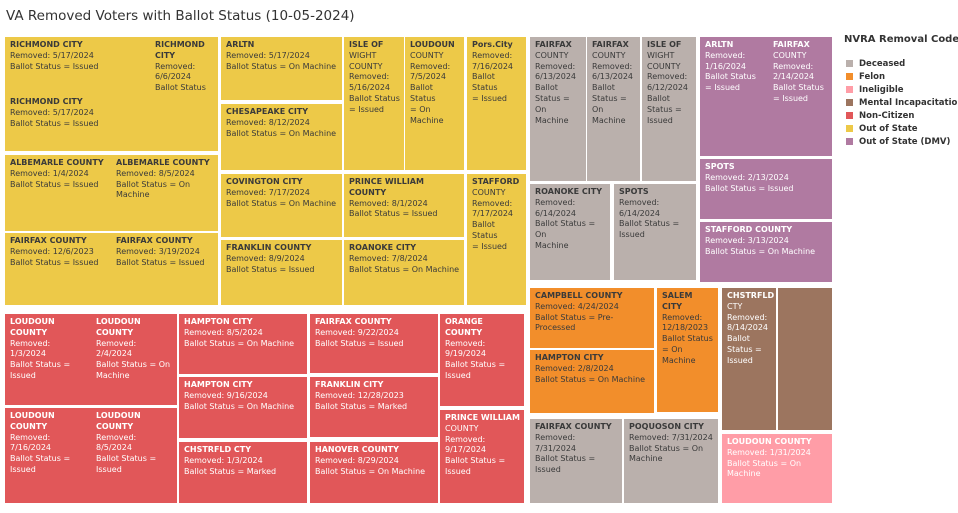 The width and height of the screenshot is (958, 513). I want to click on tile-locality: ARLTN, so click(719, 44).